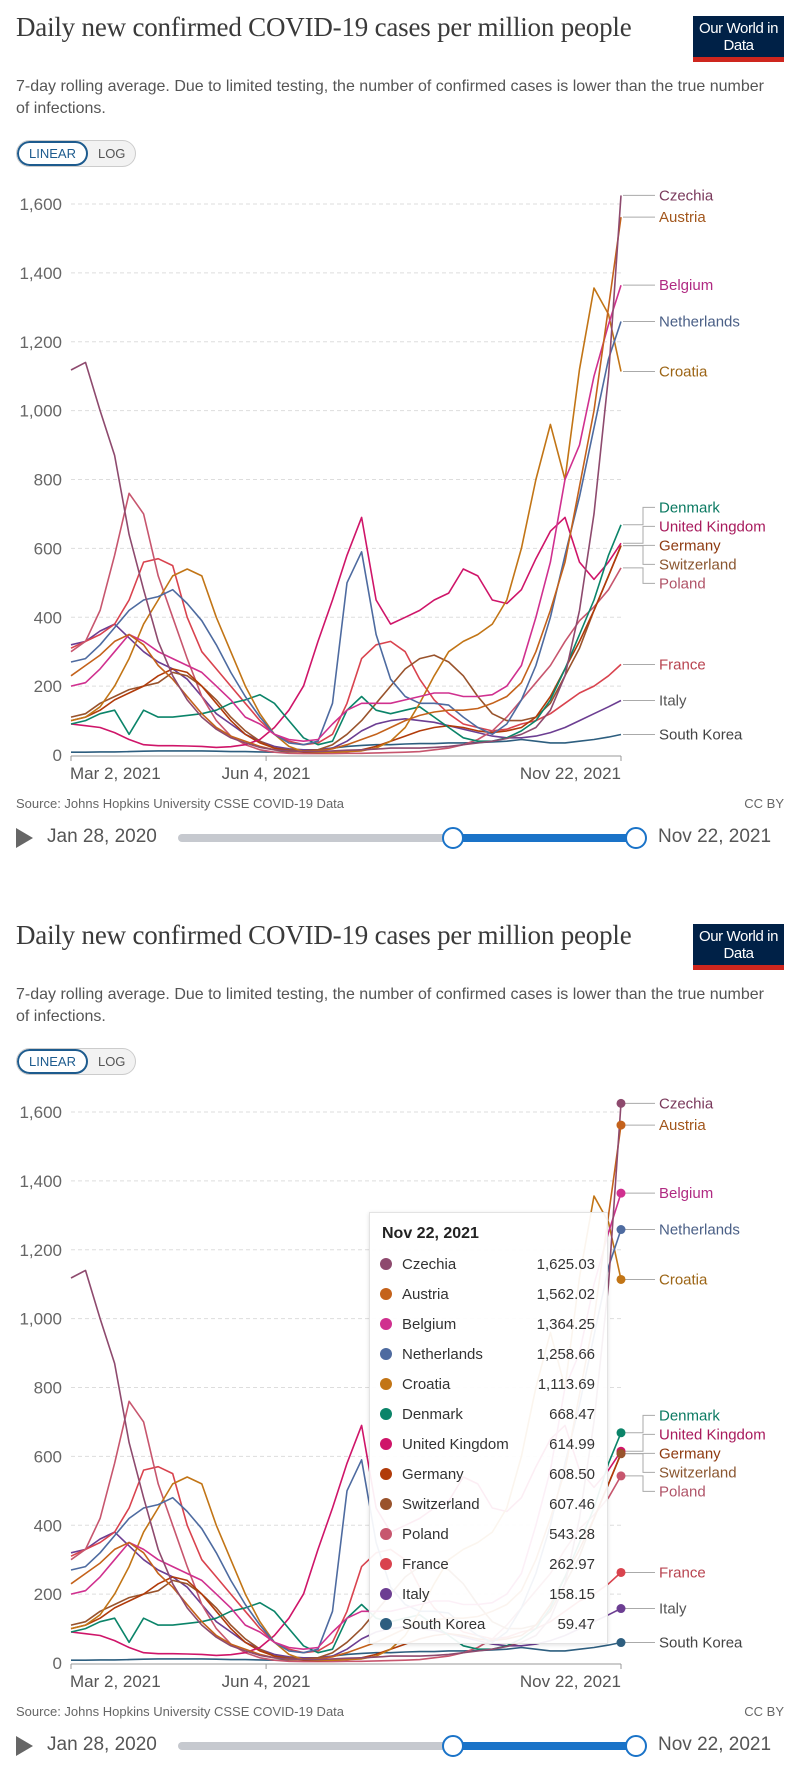 The width and height of the screenshot is (800, 1788). I want to click on tooltip-country: South Korea, so click(479, 1624).